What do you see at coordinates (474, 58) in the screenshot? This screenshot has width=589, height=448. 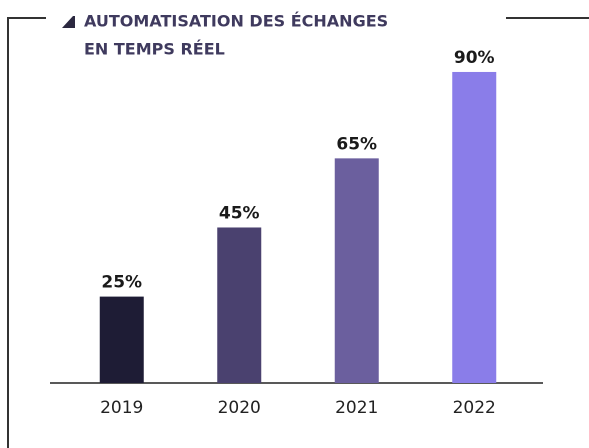 I see `value-label: 90%` at bounding box center [474, 58].